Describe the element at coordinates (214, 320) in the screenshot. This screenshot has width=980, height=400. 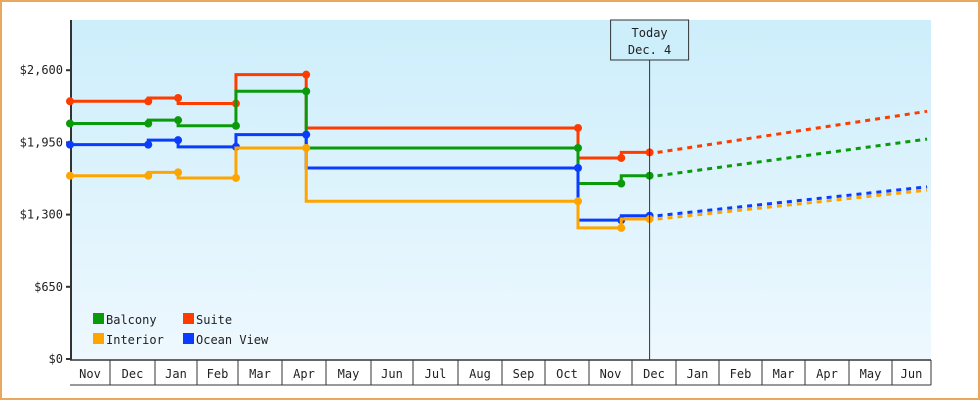
I see `legend-label: Suite` at that location.